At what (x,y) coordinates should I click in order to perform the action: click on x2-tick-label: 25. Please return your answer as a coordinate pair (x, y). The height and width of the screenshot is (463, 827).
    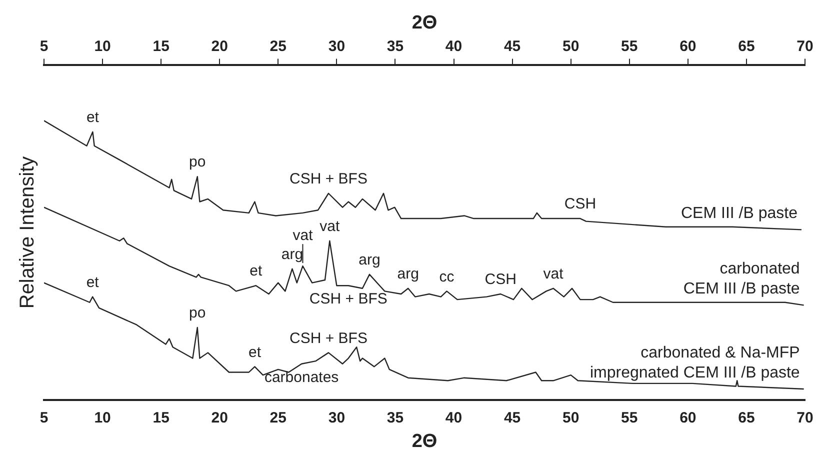
    Looking at the image, I should click on (278, 46).